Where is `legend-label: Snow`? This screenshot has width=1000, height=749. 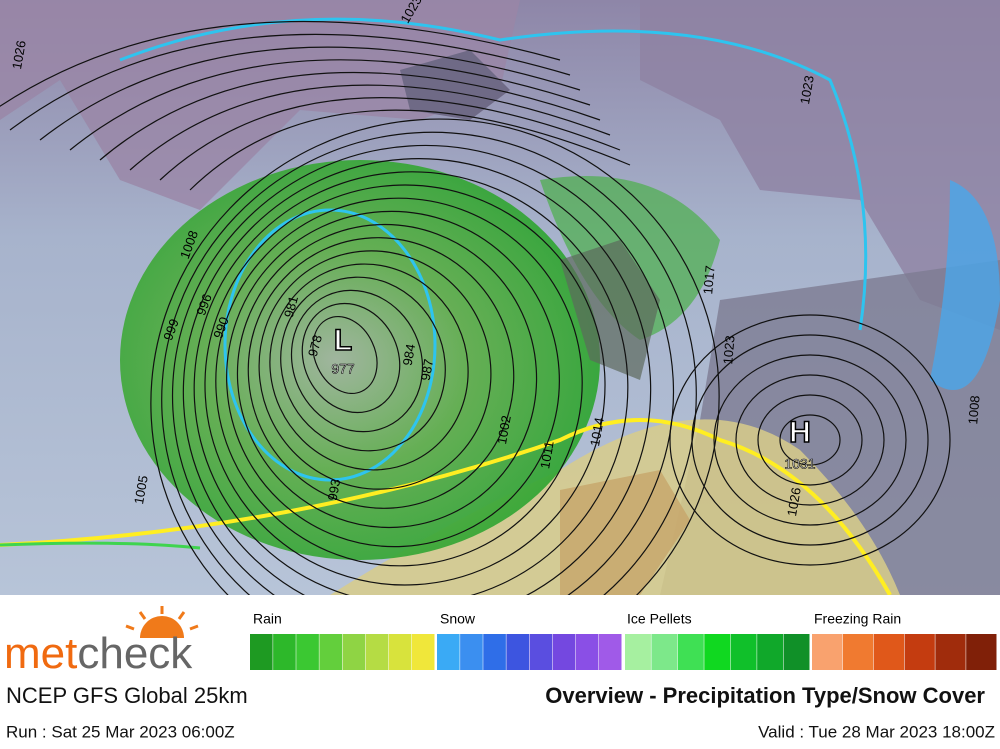 legend-label: Snow is located at coordinates (458, 619).